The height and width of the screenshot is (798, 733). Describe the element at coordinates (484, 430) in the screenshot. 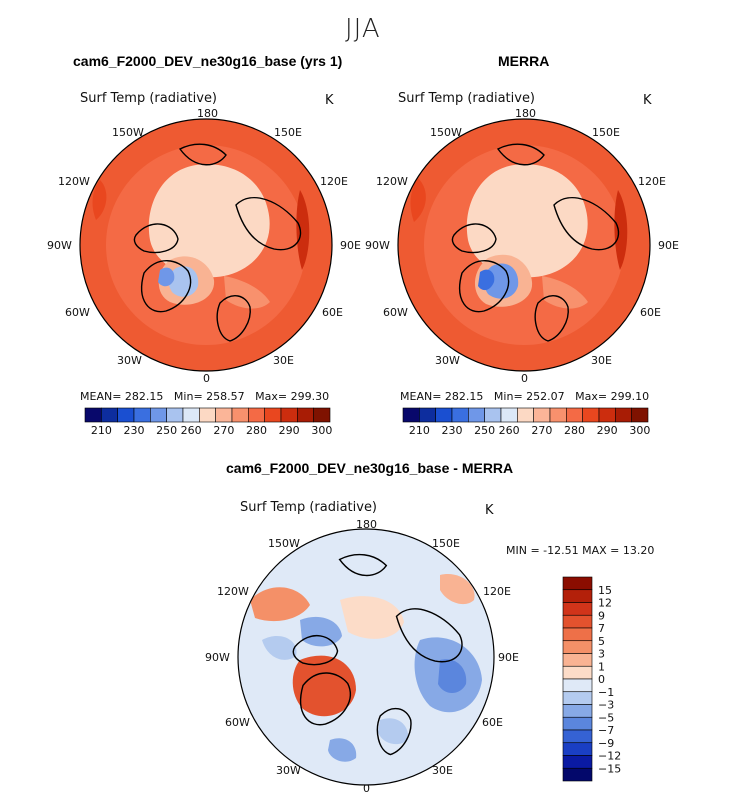

I see `right-colorbar-tick-label: 250` at that location.